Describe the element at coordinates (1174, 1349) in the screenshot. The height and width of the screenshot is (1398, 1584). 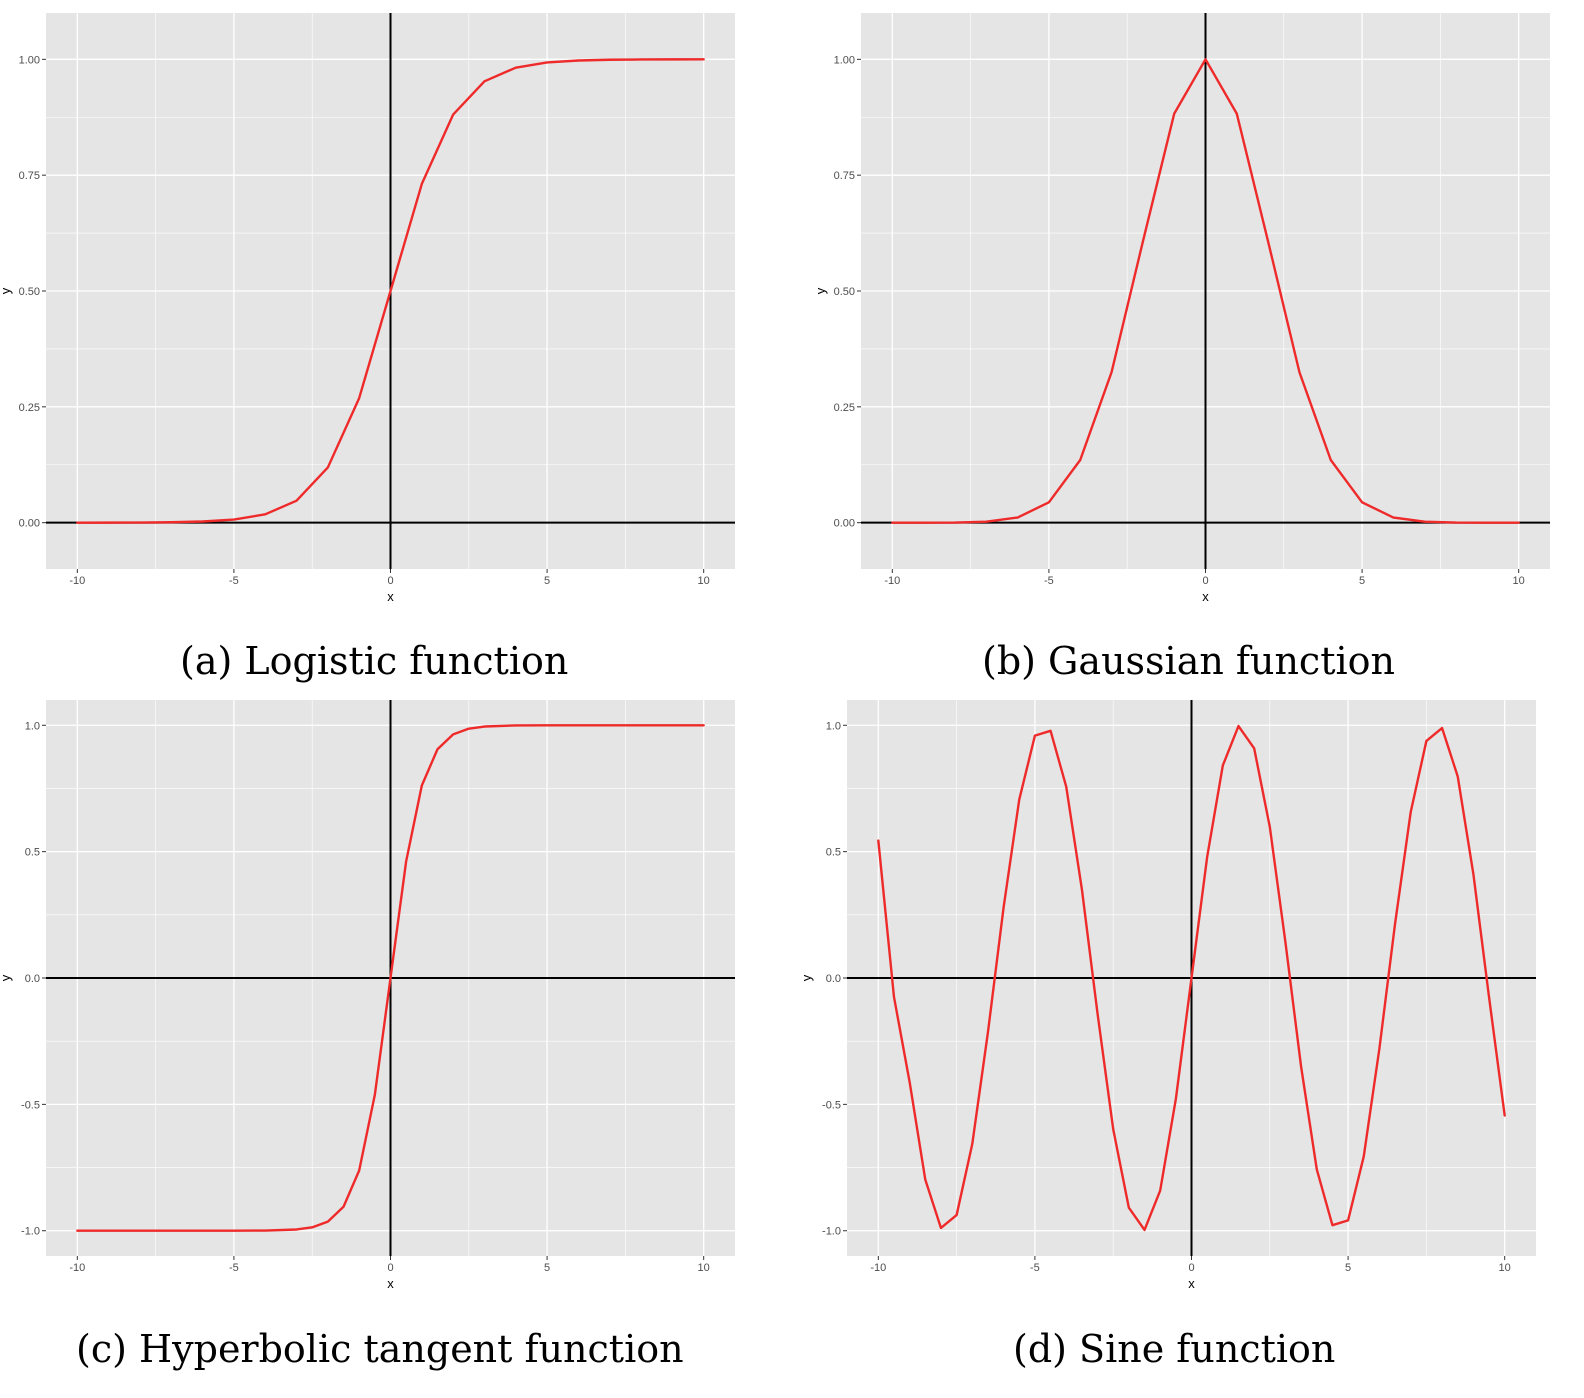
I see `caption-sine: (d) Sine function` at that location.